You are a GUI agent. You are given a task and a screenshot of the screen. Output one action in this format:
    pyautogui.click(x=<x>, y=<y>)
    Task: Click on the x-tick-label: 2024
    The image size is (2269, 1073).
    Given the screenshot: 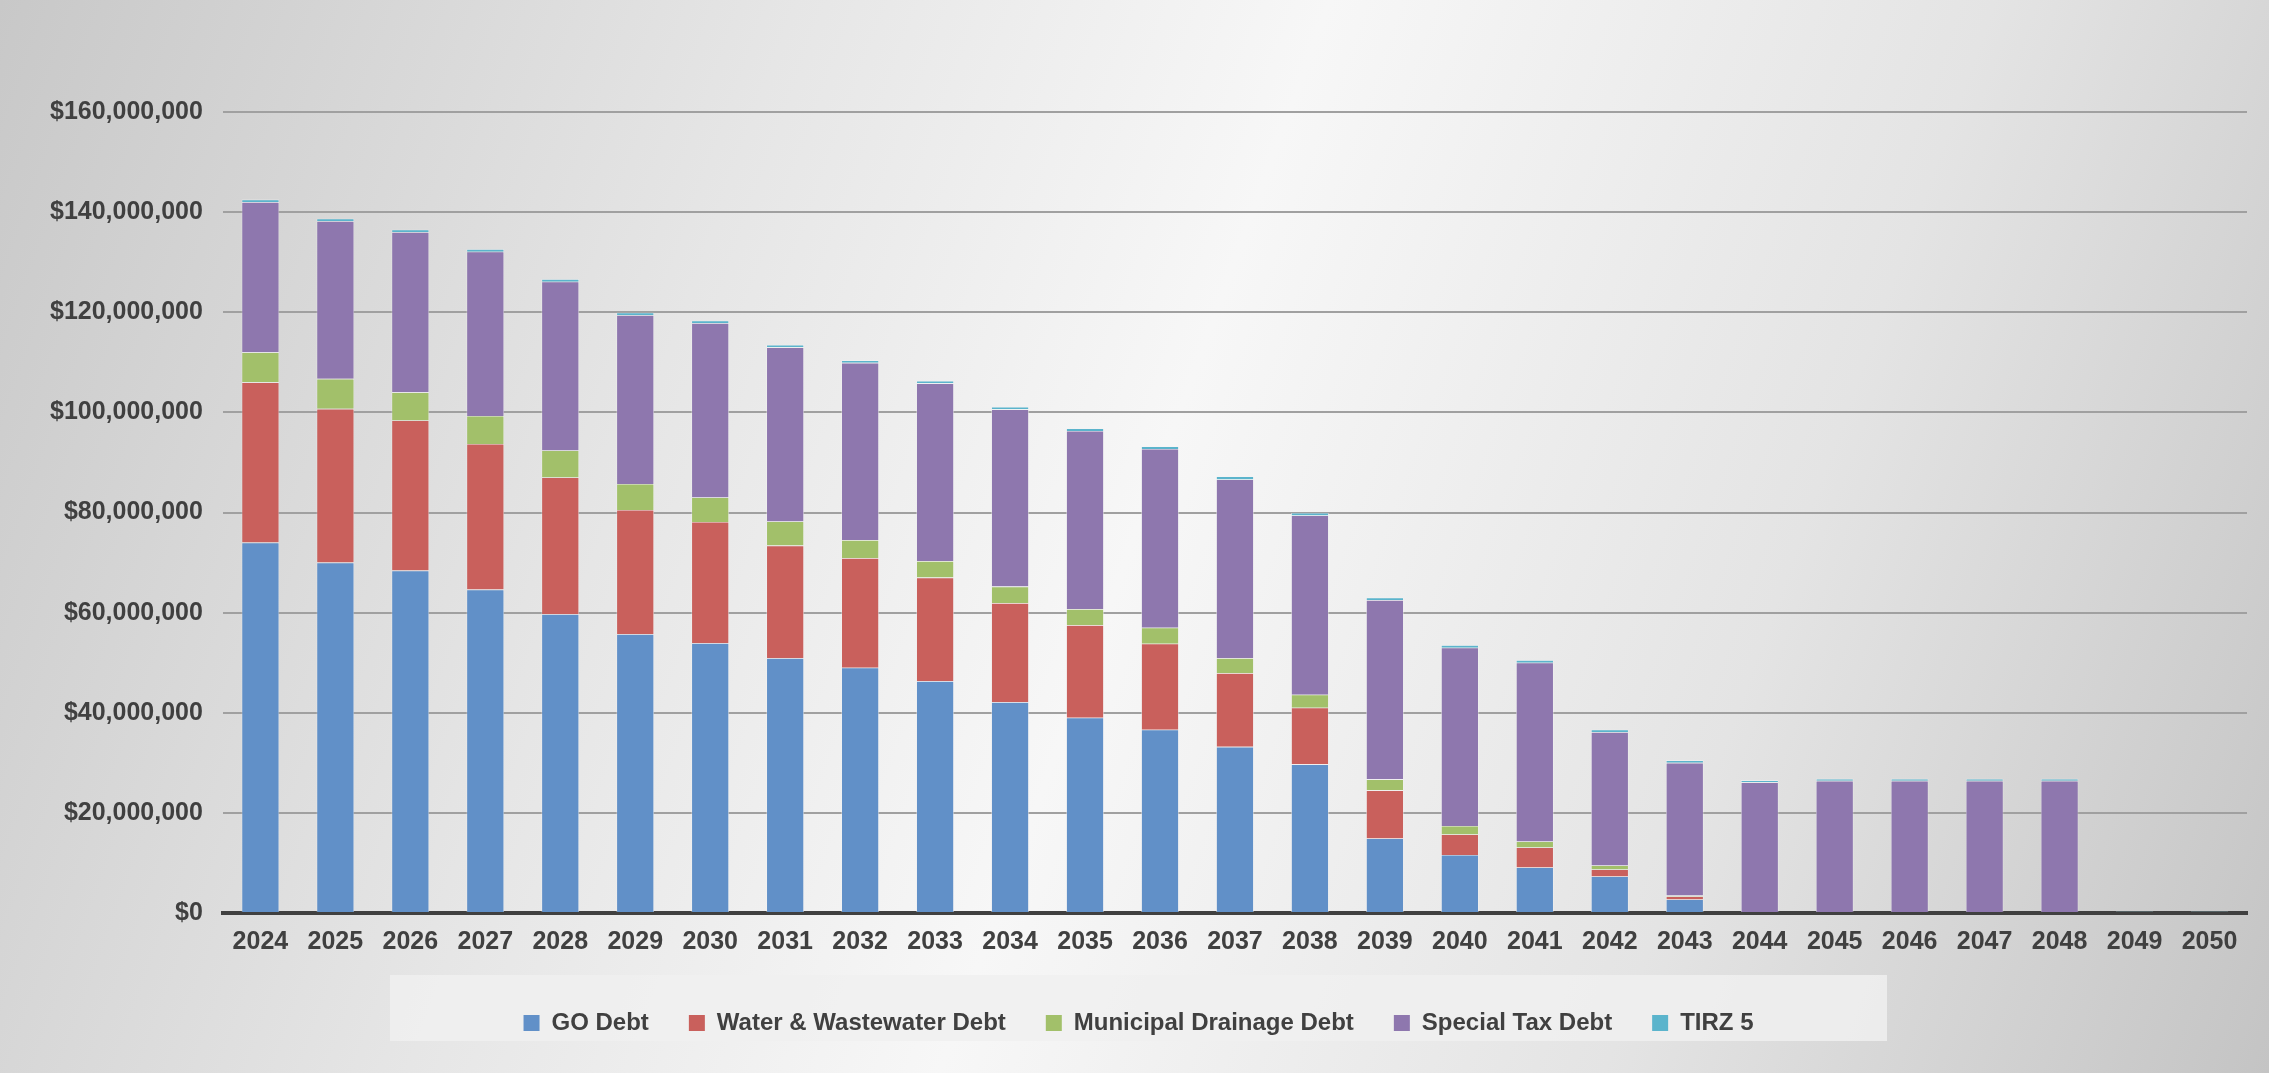 What is the action you would take?
    pyautogui.click(x=260, y=939)
    